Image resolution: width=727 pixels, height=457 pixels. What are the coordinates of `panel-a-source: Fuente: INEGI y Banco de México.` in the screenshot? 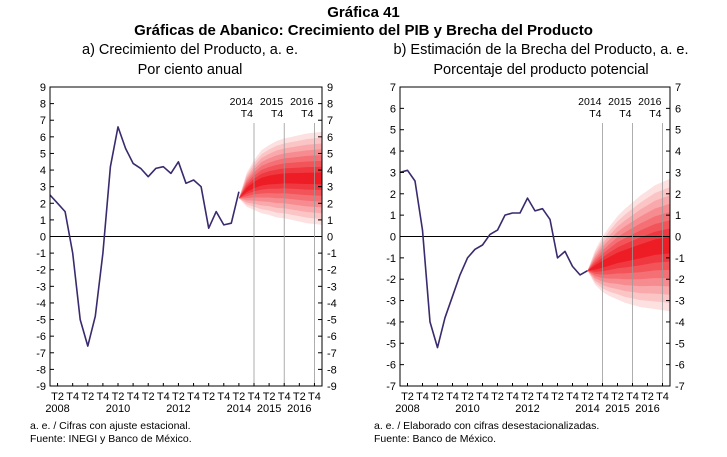 It's located at (111, 439).